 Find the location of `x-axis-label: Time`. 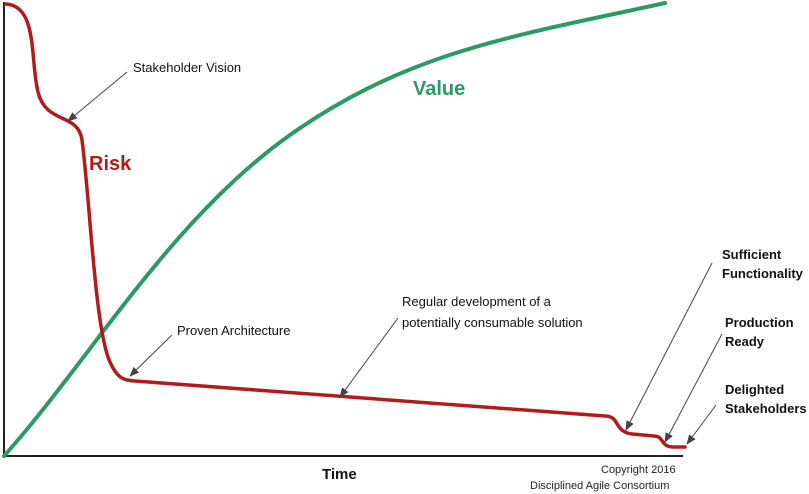

x-axis-label: Time is located at coordinates (339, 474).